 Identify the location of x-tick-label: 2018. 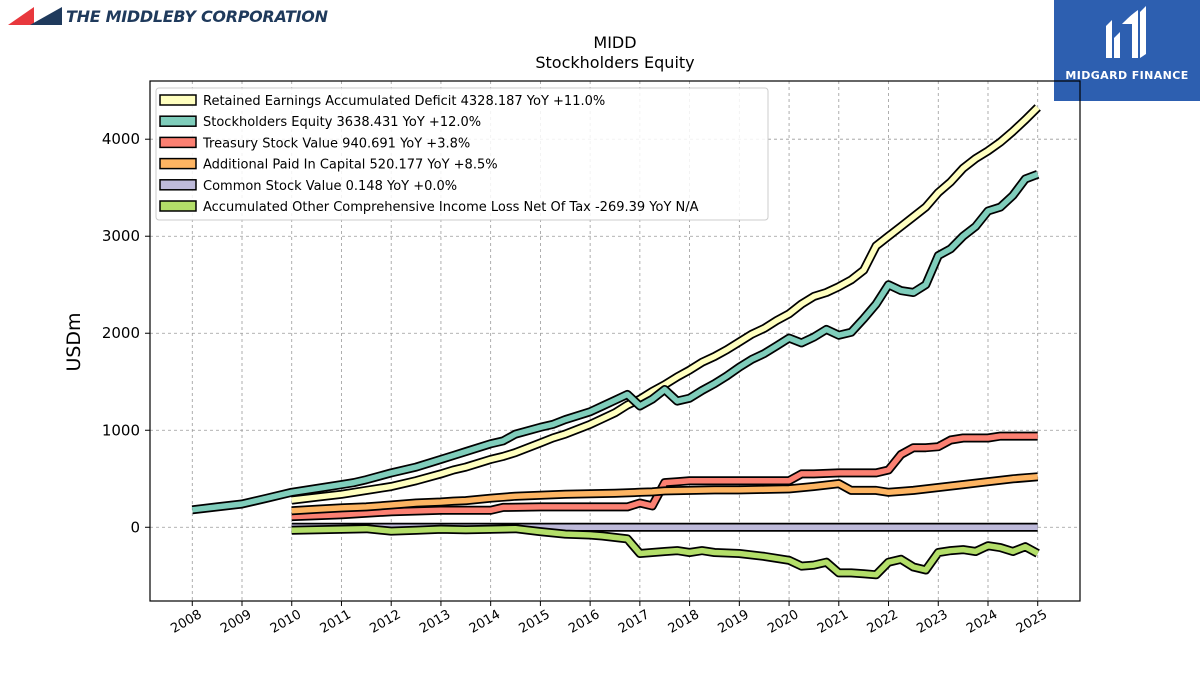
(684, 622).